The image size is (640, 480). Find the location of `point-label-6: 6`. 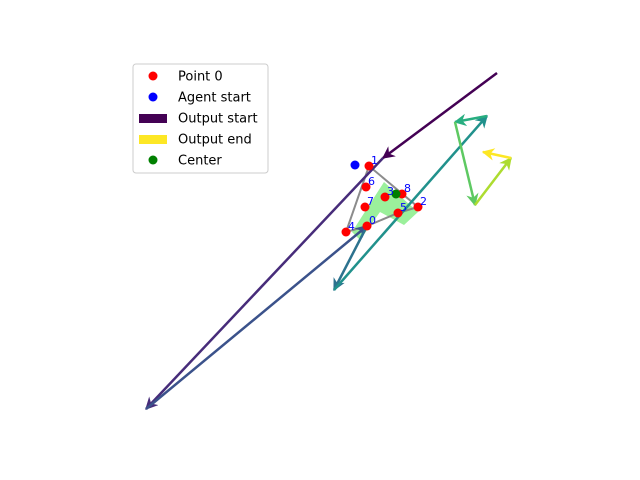

point-label-6: 6 is located at coordinates (371, 181).